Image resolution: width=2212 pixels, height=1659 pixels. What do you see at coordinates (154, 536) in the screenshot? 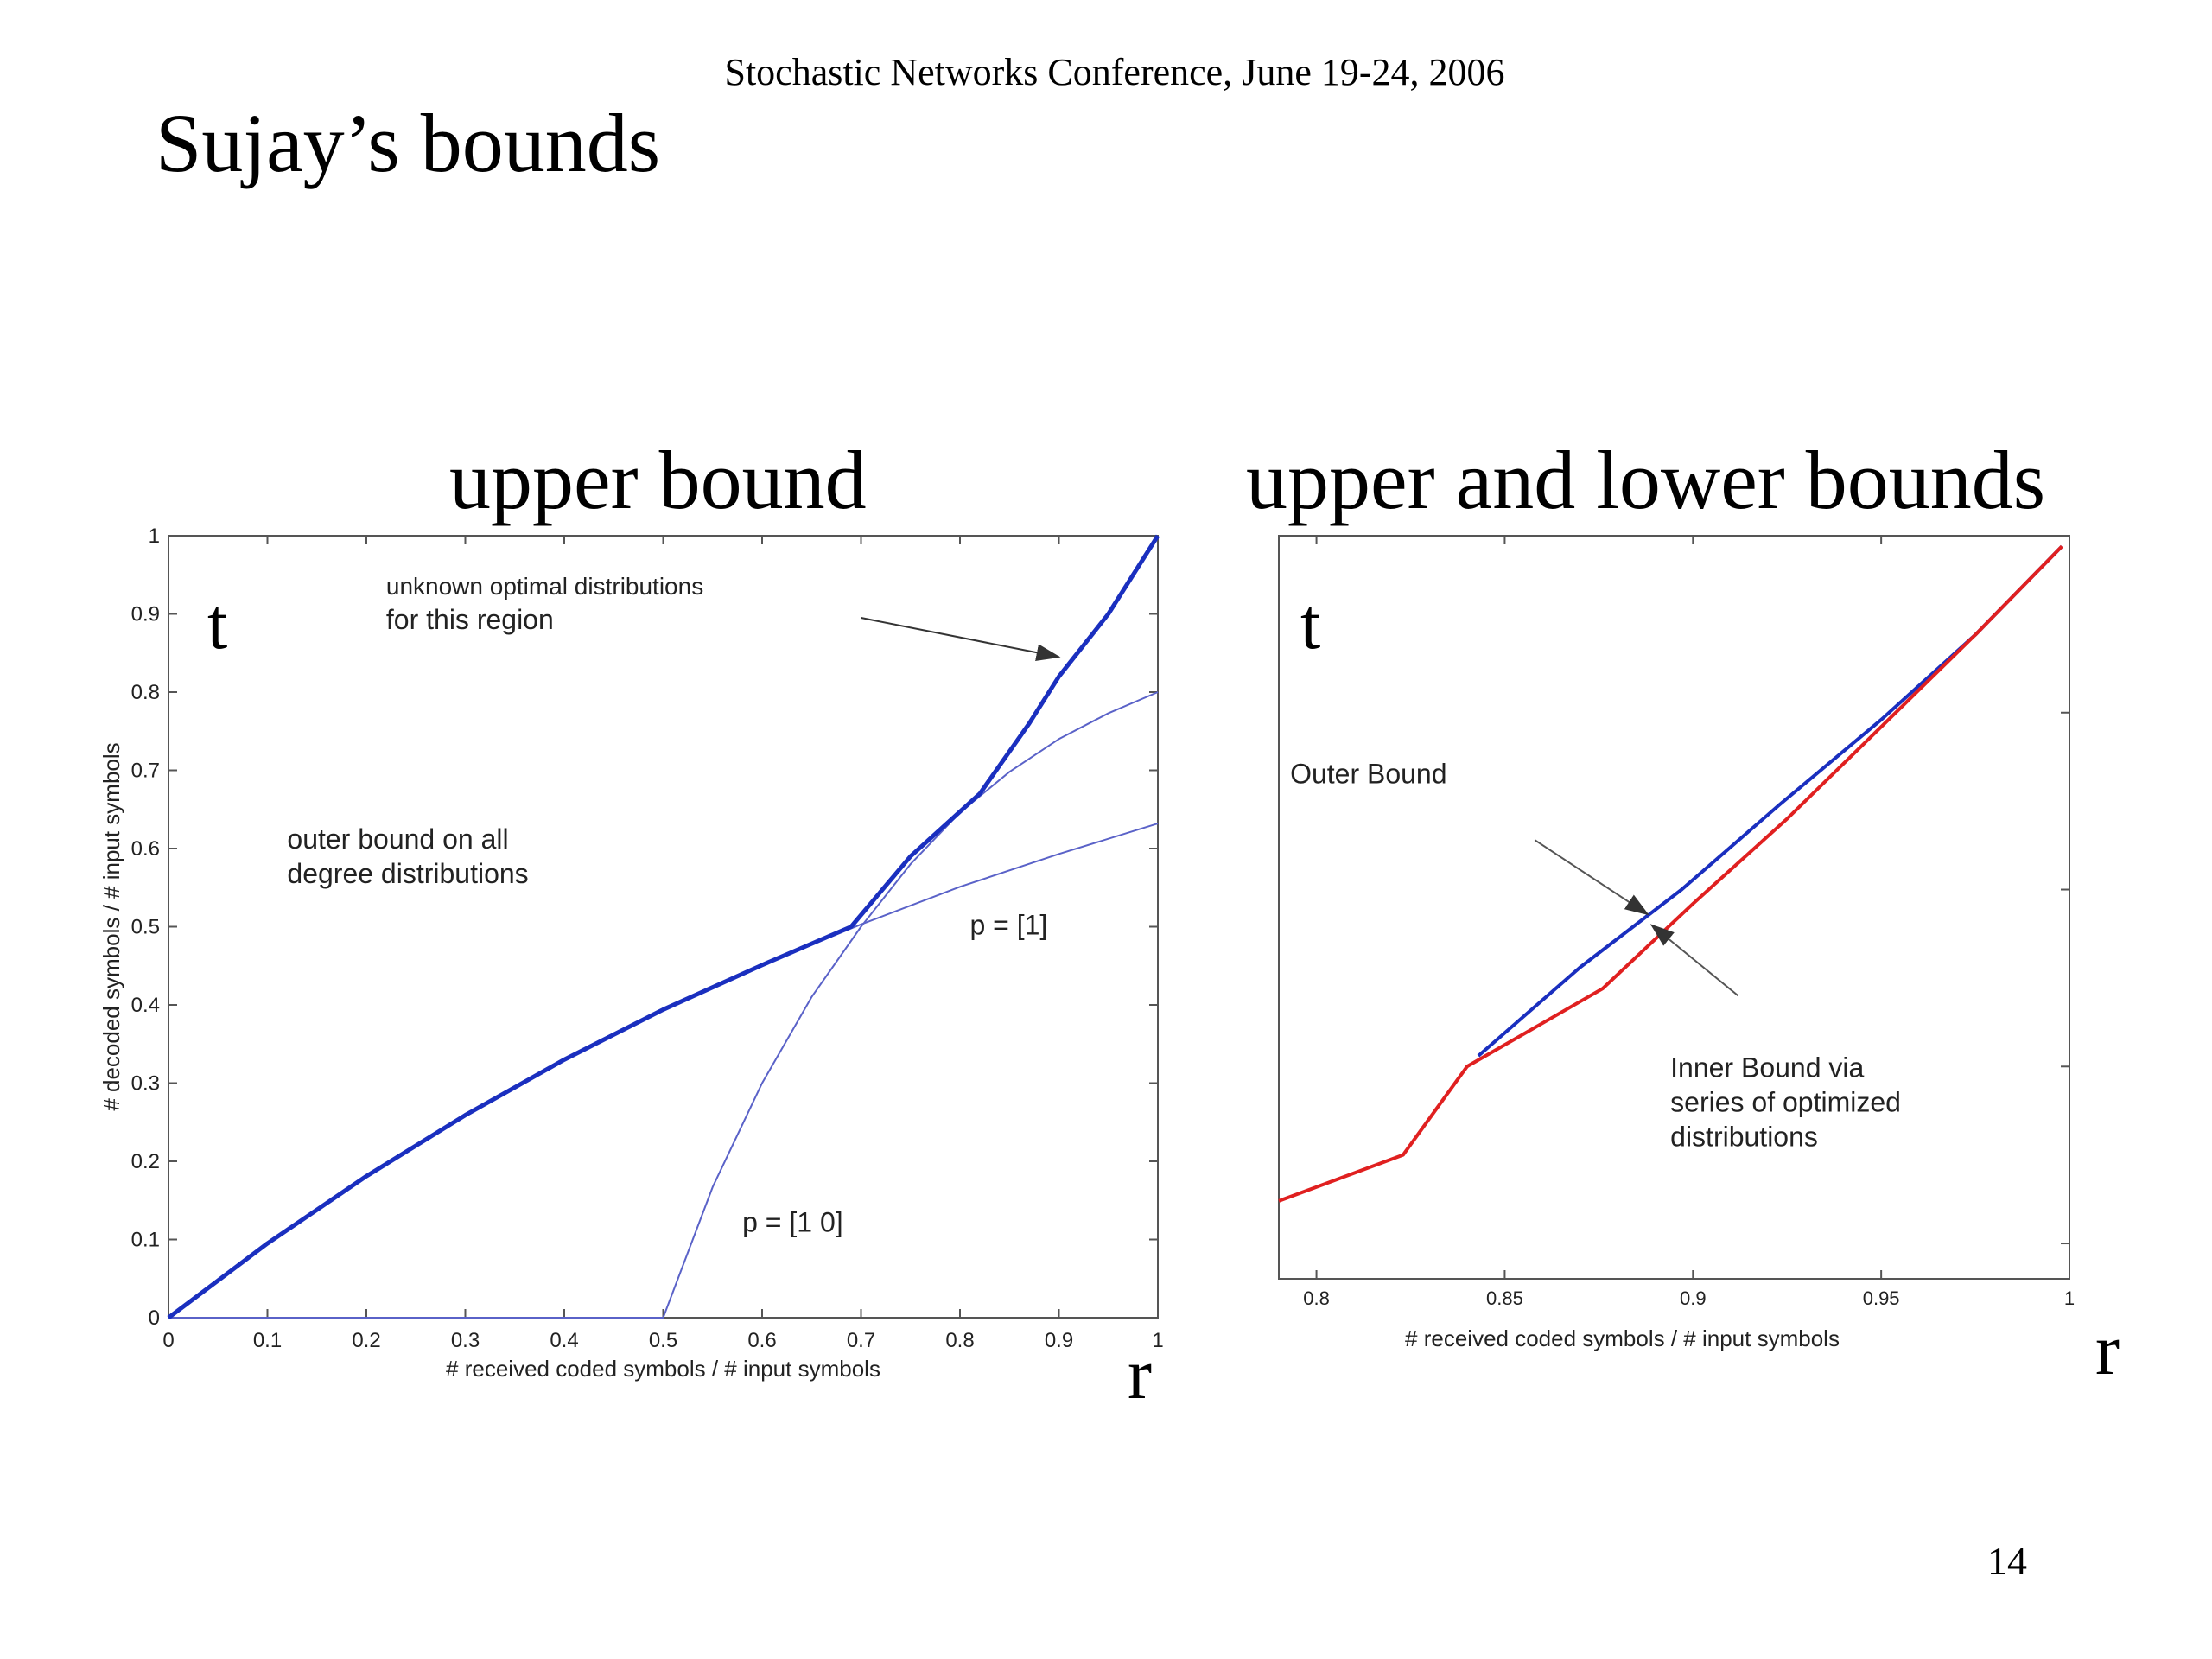
I see `y-tick-label: 1` at bounding box center [154, 536].